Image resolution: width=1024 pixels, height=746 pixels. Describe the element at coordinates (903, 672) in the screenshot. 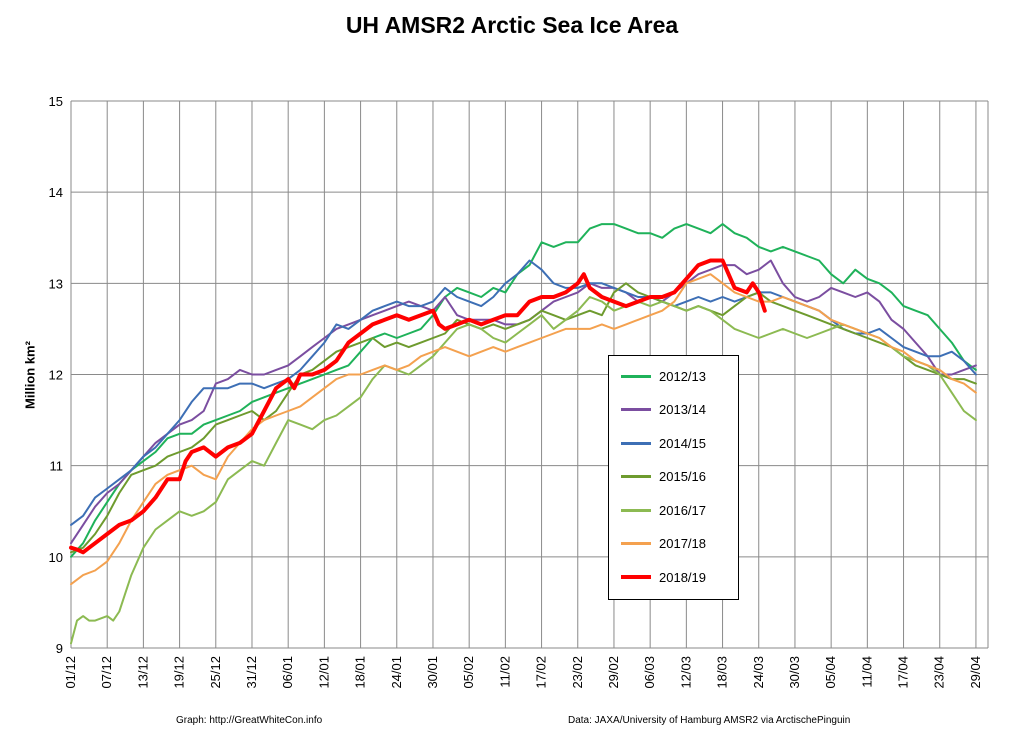

I see `x-tick-label: 17/04` at that location.